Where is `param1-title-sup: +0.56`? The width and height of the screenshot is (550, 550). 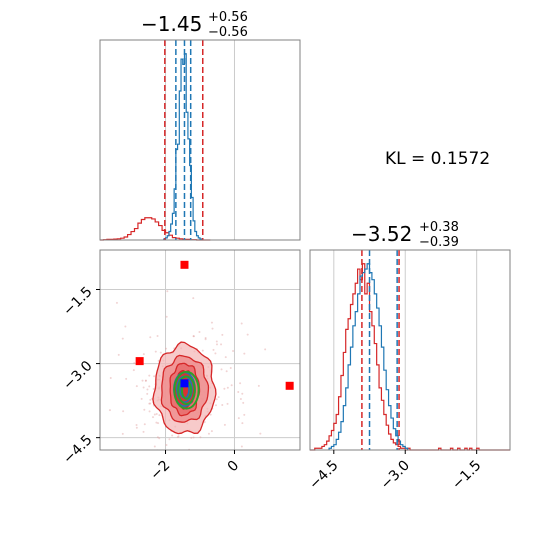
param1-title-sup: +0.56 is located at coordinates (228, 17).